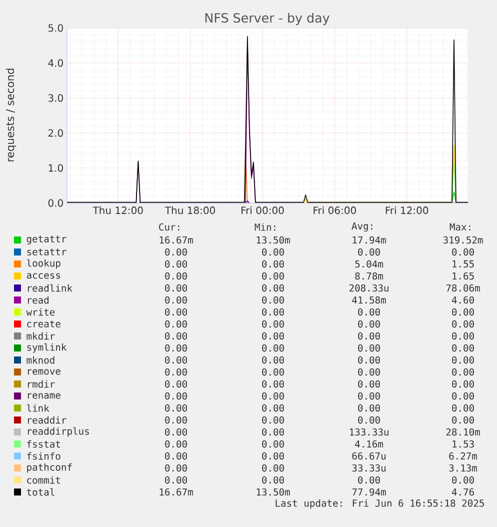 The width and height of the screenshot is (497, 527). What do you see at coordinates (369, 492) in the screenshot?
I see `text: 77.94m` at bounding box center [369, 492].